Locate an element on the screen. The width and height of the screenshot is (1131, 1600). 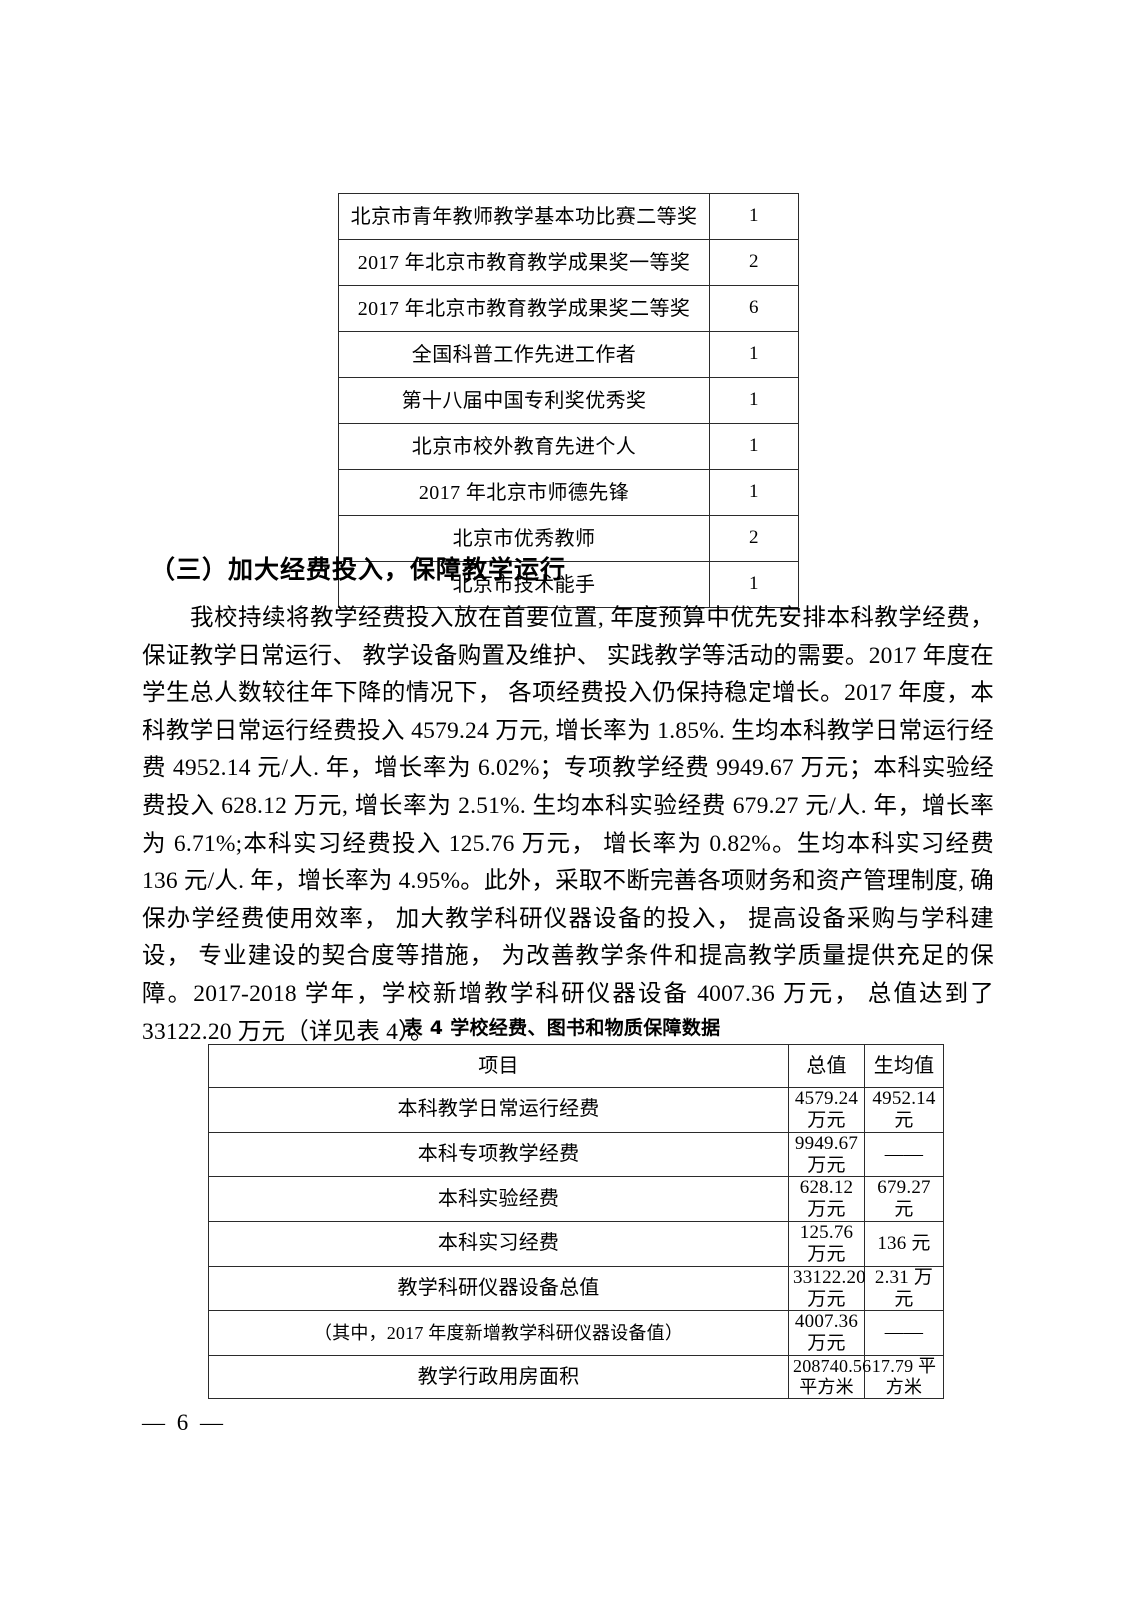
table-row: 教学科研仪器设备总值 33122.20 万元 2.31 万元 is located at coordinates (576, 1288).